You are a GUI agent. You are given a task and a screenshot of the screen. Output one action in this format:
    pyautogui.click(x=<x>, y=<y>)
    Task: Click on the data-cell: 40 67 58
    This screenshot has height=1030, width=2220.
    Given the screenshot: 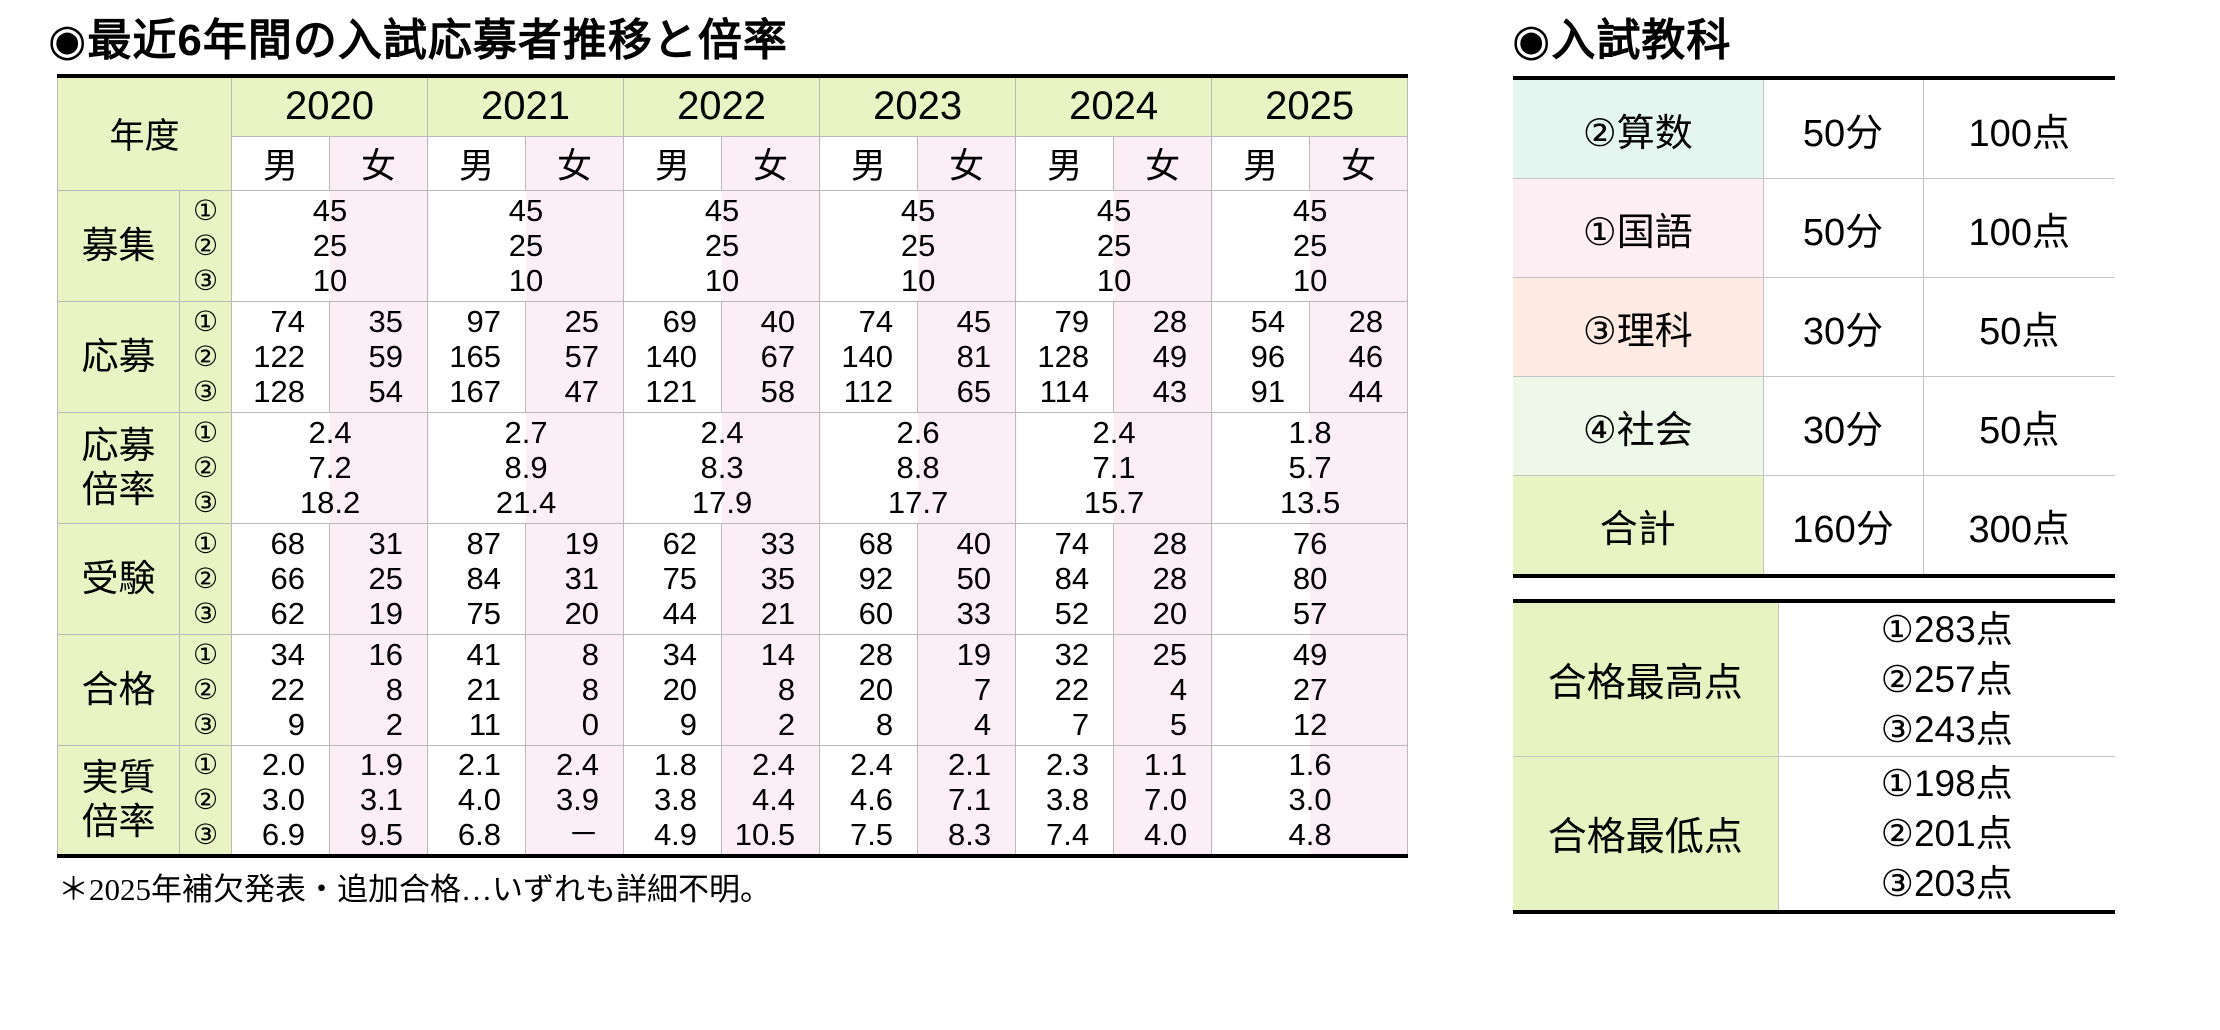 What is the action you would take?
    pyautogui.click(x=771, y=356)
    